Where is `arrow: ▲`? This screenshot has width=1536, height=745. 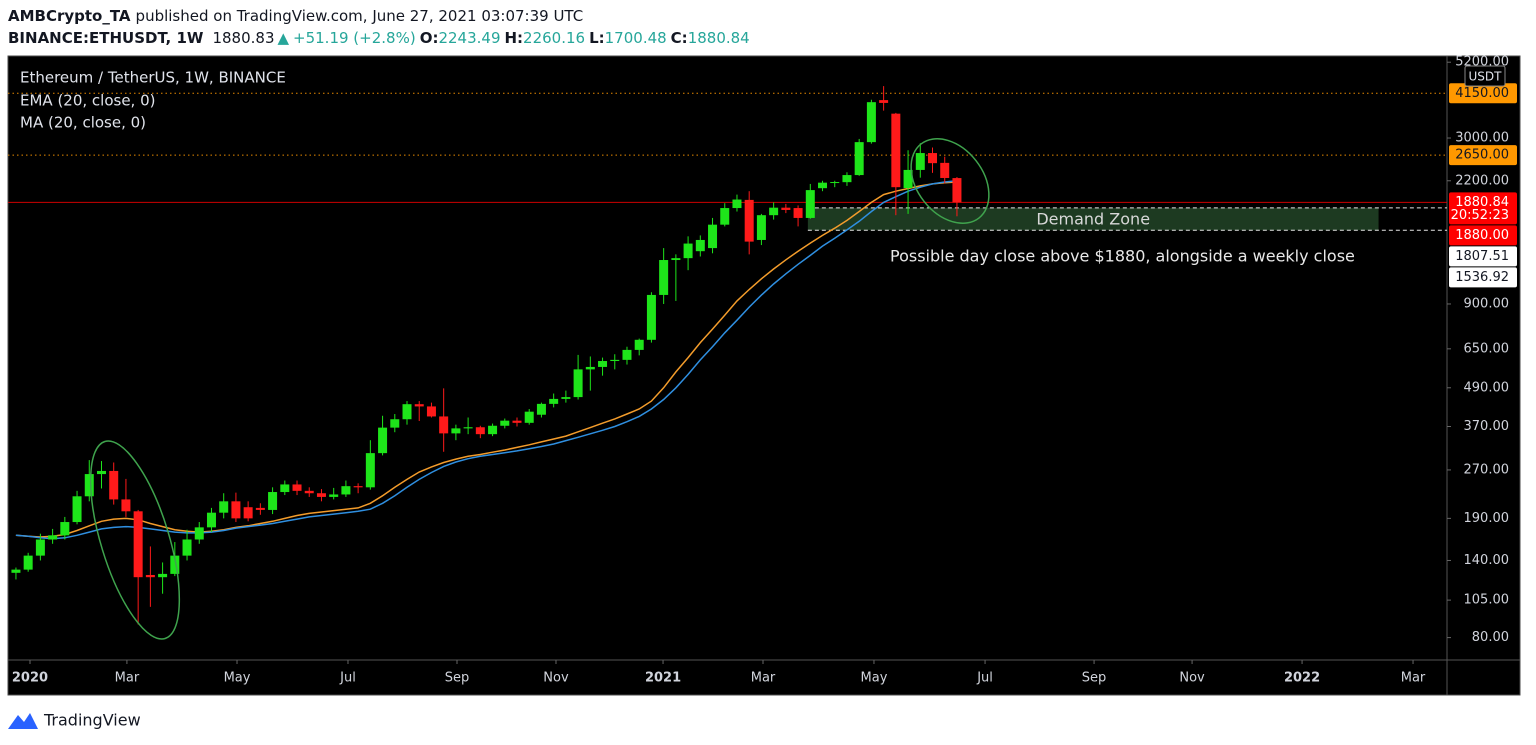 arrow: ▲ is located at coordinates (283, 38).